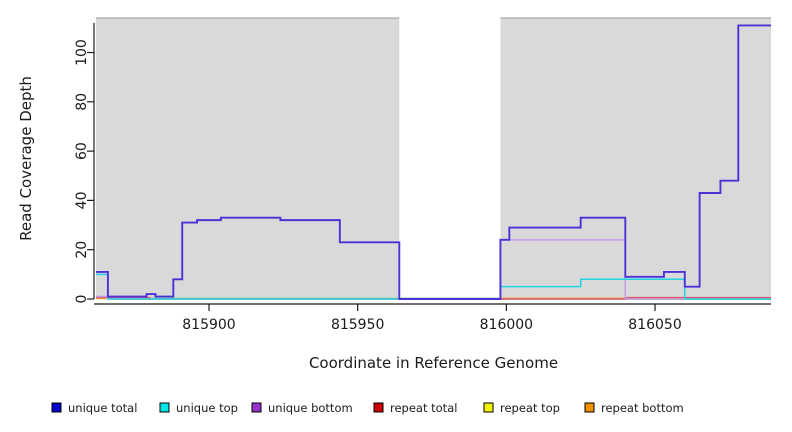 Image resolution: width=792 pixels, height=432 pixels. I want to click on legend-item-repeat-top: repeat top, so click(521, 408).